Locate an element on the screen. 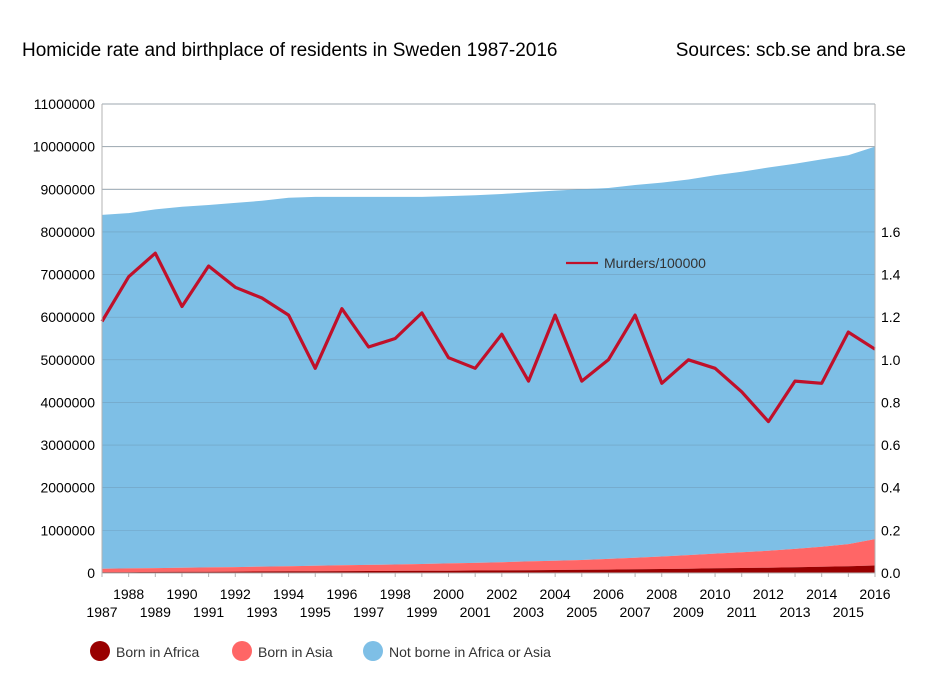 The image size is (933, 686). inline-legend: Murders/100000 is located at coordinates (636, 263).